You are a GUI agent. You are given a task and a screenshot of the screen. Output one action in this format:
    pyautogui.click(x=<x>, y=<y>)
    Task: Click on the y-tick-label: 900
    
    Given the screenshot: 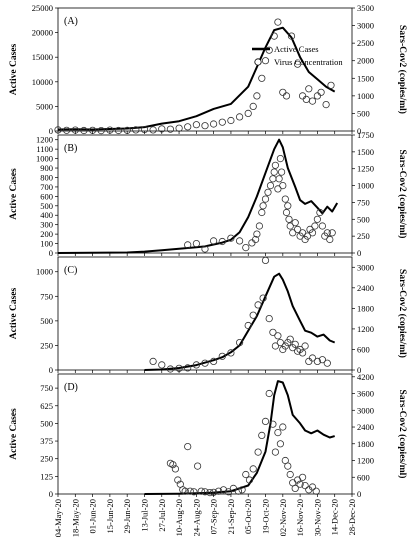 What is the action you would take?
    pyautogui.click(x=46, y=168)
    